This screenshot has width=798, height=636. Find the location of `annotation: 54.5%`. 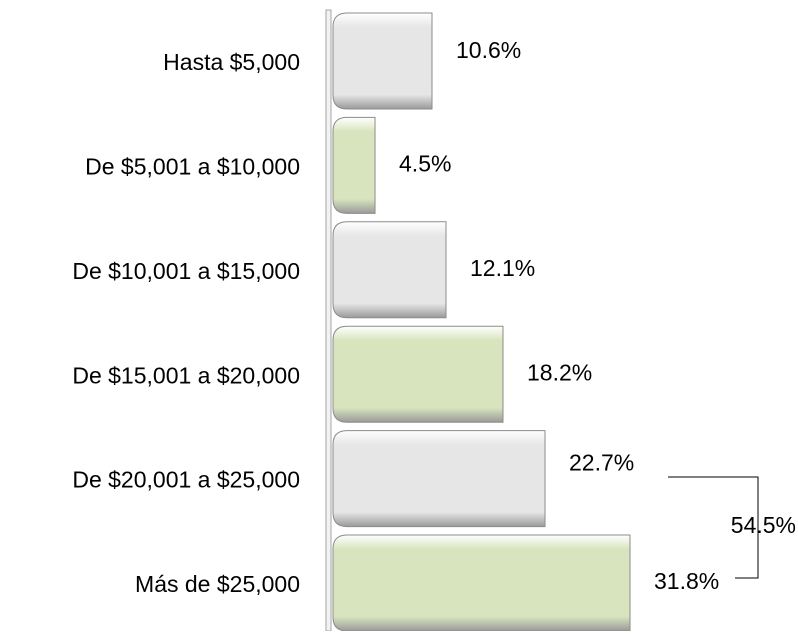

annotation: 54.5% is located at coordinates (763, 525).